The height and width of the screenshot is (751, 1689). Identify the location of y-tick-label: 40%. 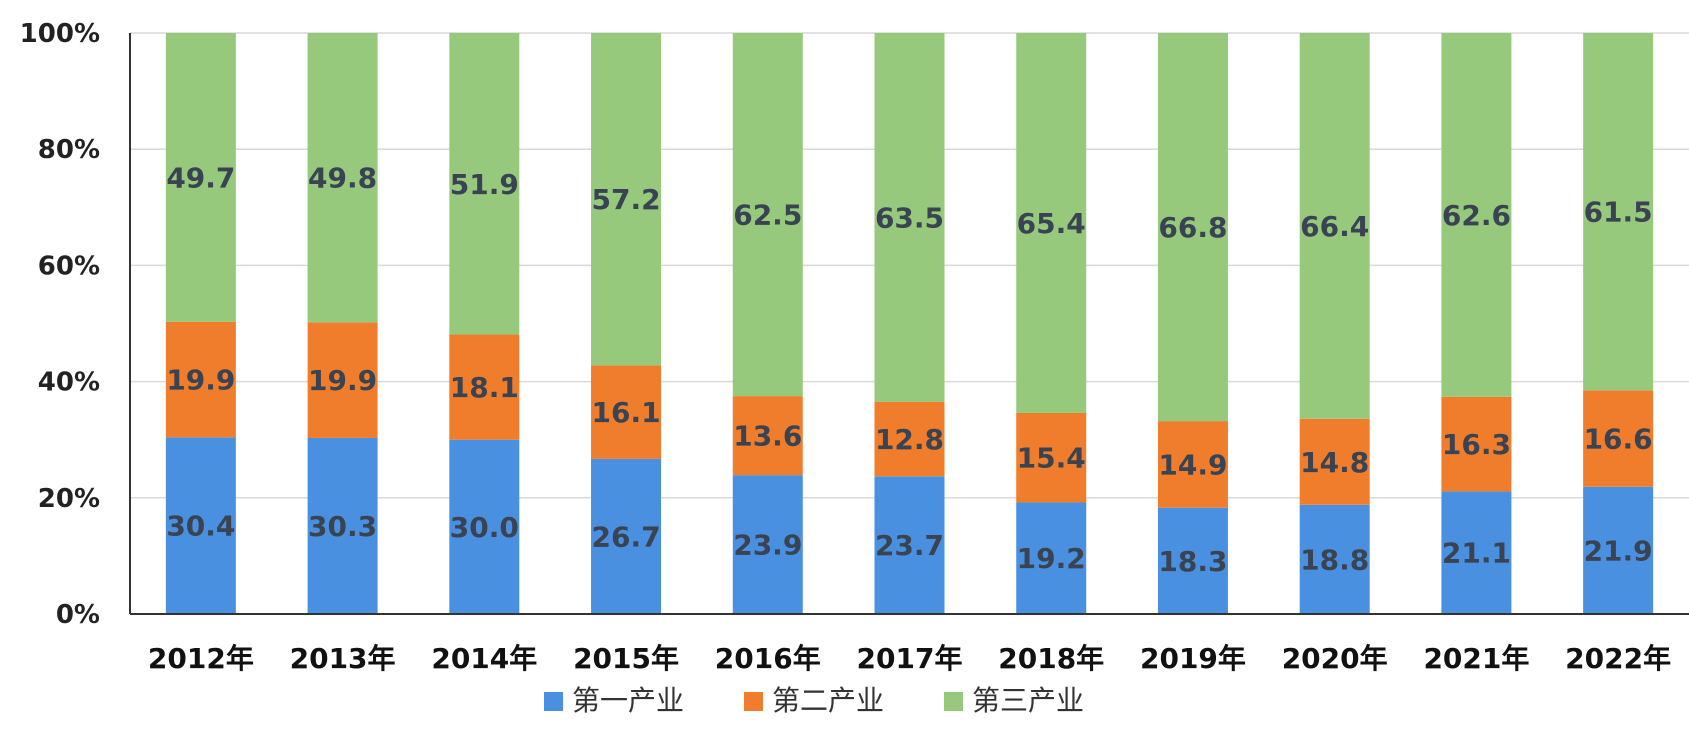
(69, 383).